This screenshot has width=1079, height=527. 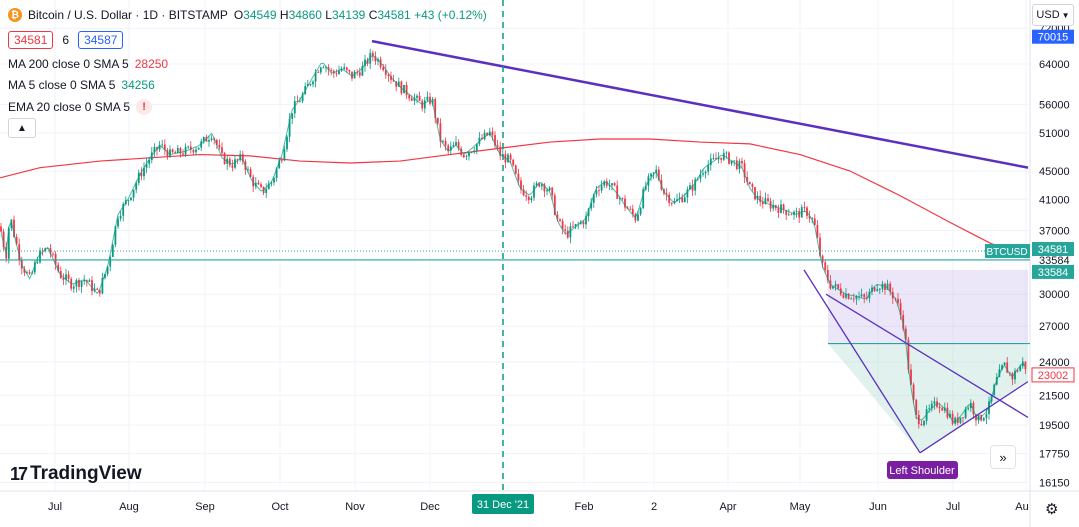 What do you see at coordinates (101, 40) in the screenshot?
I see `buy-button: 34587` at bounding box center [101, 40].